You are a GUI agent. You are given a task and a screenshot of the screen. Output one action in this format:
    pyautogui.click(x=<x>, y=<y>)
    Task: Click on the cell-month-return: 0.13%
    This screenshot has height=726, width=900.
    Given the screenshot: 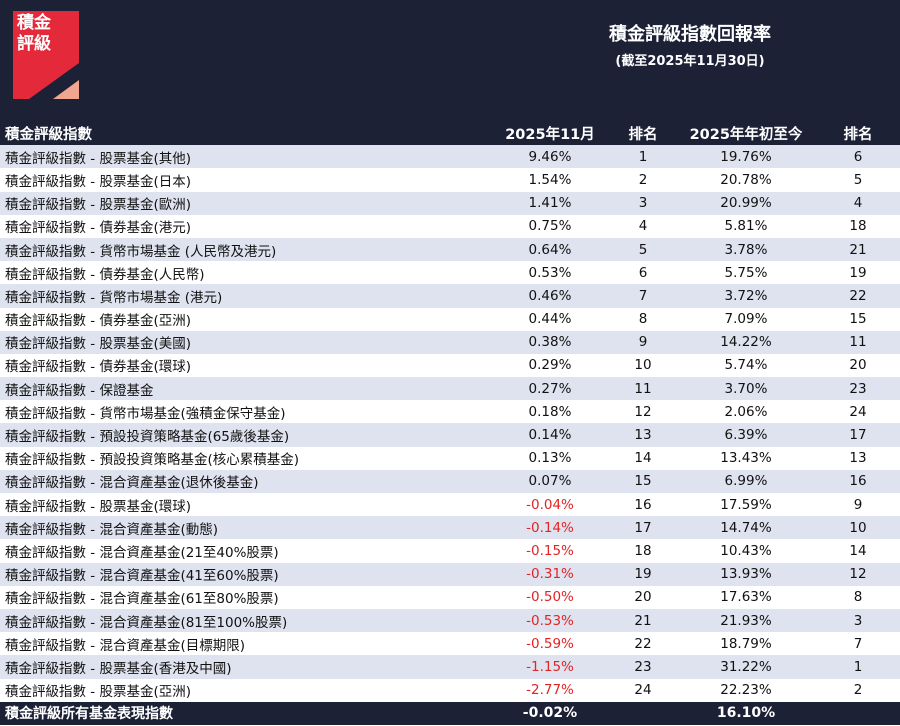 What is the action you would take?
    pyautogui.click(x=550, y=458)
    